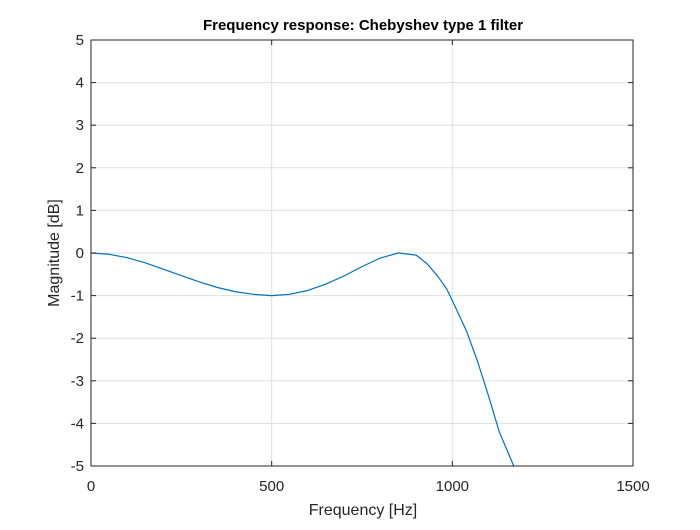  I want to click on y-tick-label: -5, so click(77, 466).